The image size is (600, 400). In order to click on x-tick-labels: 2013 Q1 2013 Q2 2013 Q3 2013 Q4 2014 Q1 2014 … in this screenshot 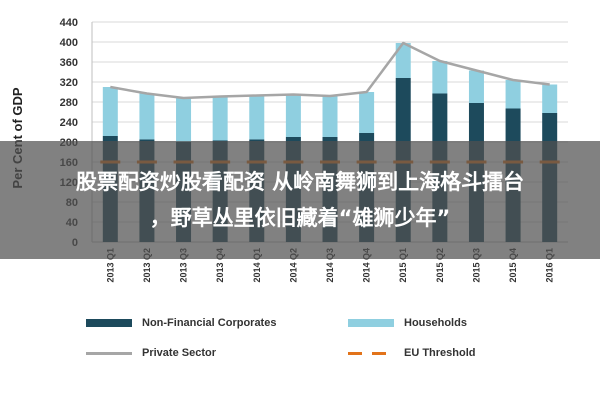, I will do `click(329, 265)`.